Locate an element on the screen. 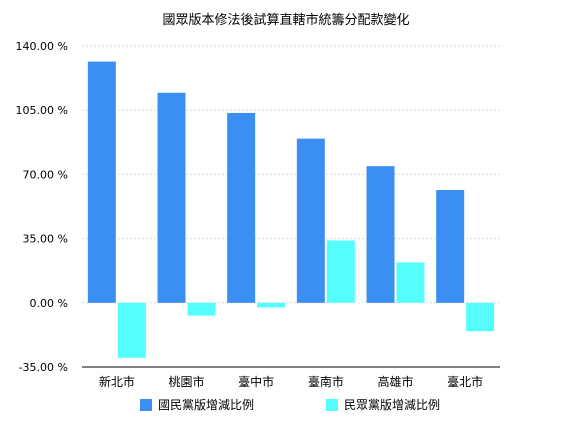 The height and width of the screenshot is (429, 572). y-tick-label: 140.00 % is located at coordinates (42, 46).